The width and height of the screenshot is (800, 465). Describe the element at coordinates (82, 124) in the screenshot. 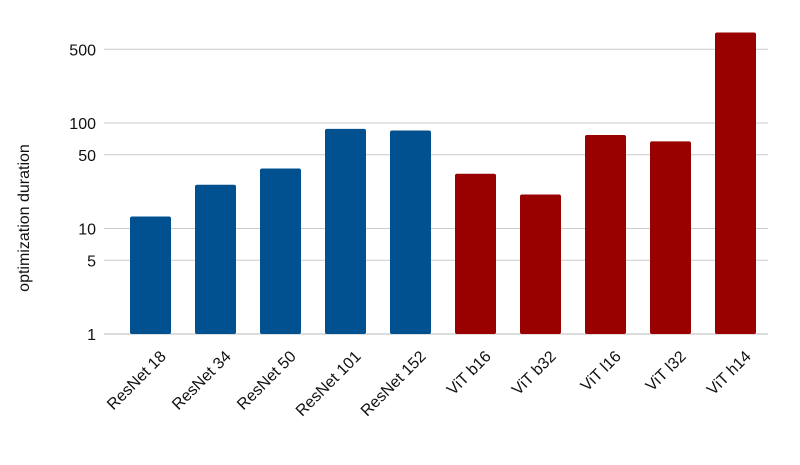

I see `y-tick-label: 100` at that location.